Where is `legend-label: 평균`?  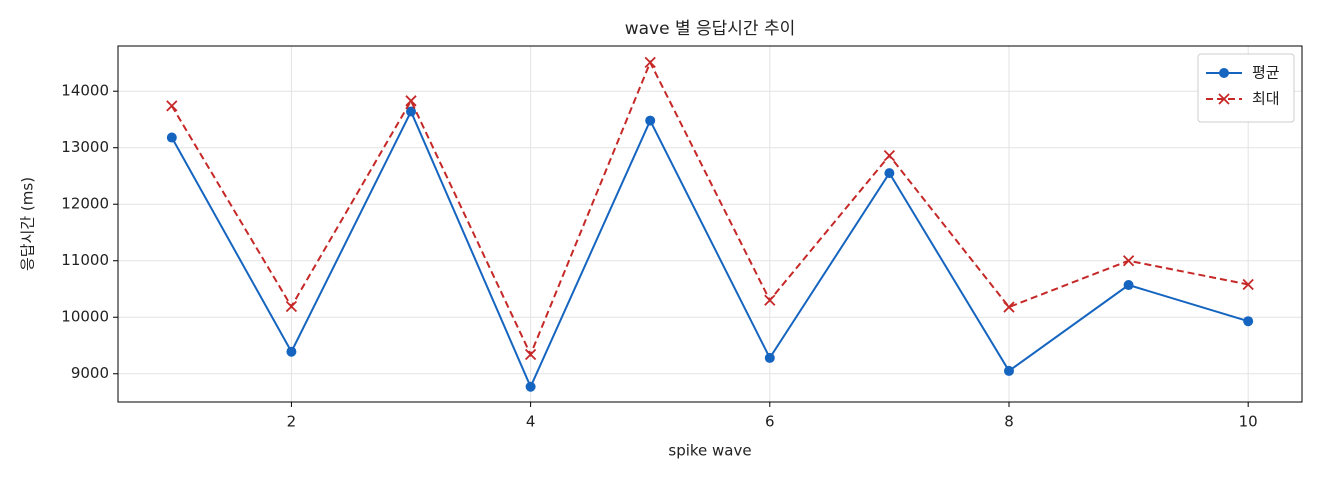
legend-label: 평균 is located at coordinates (1266, 73).